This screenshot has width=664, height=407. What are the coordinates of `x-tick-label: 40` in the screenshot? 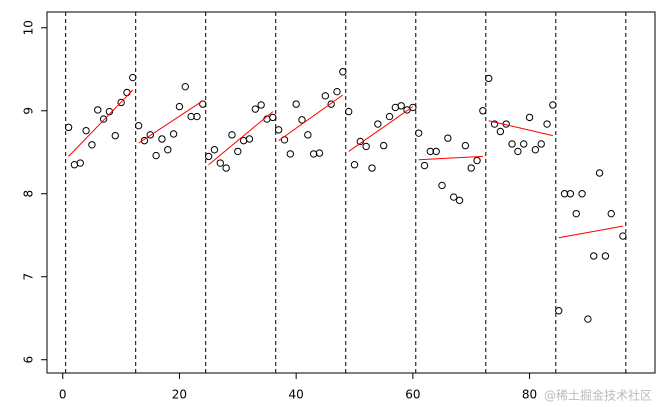 It's located at (296, 395).